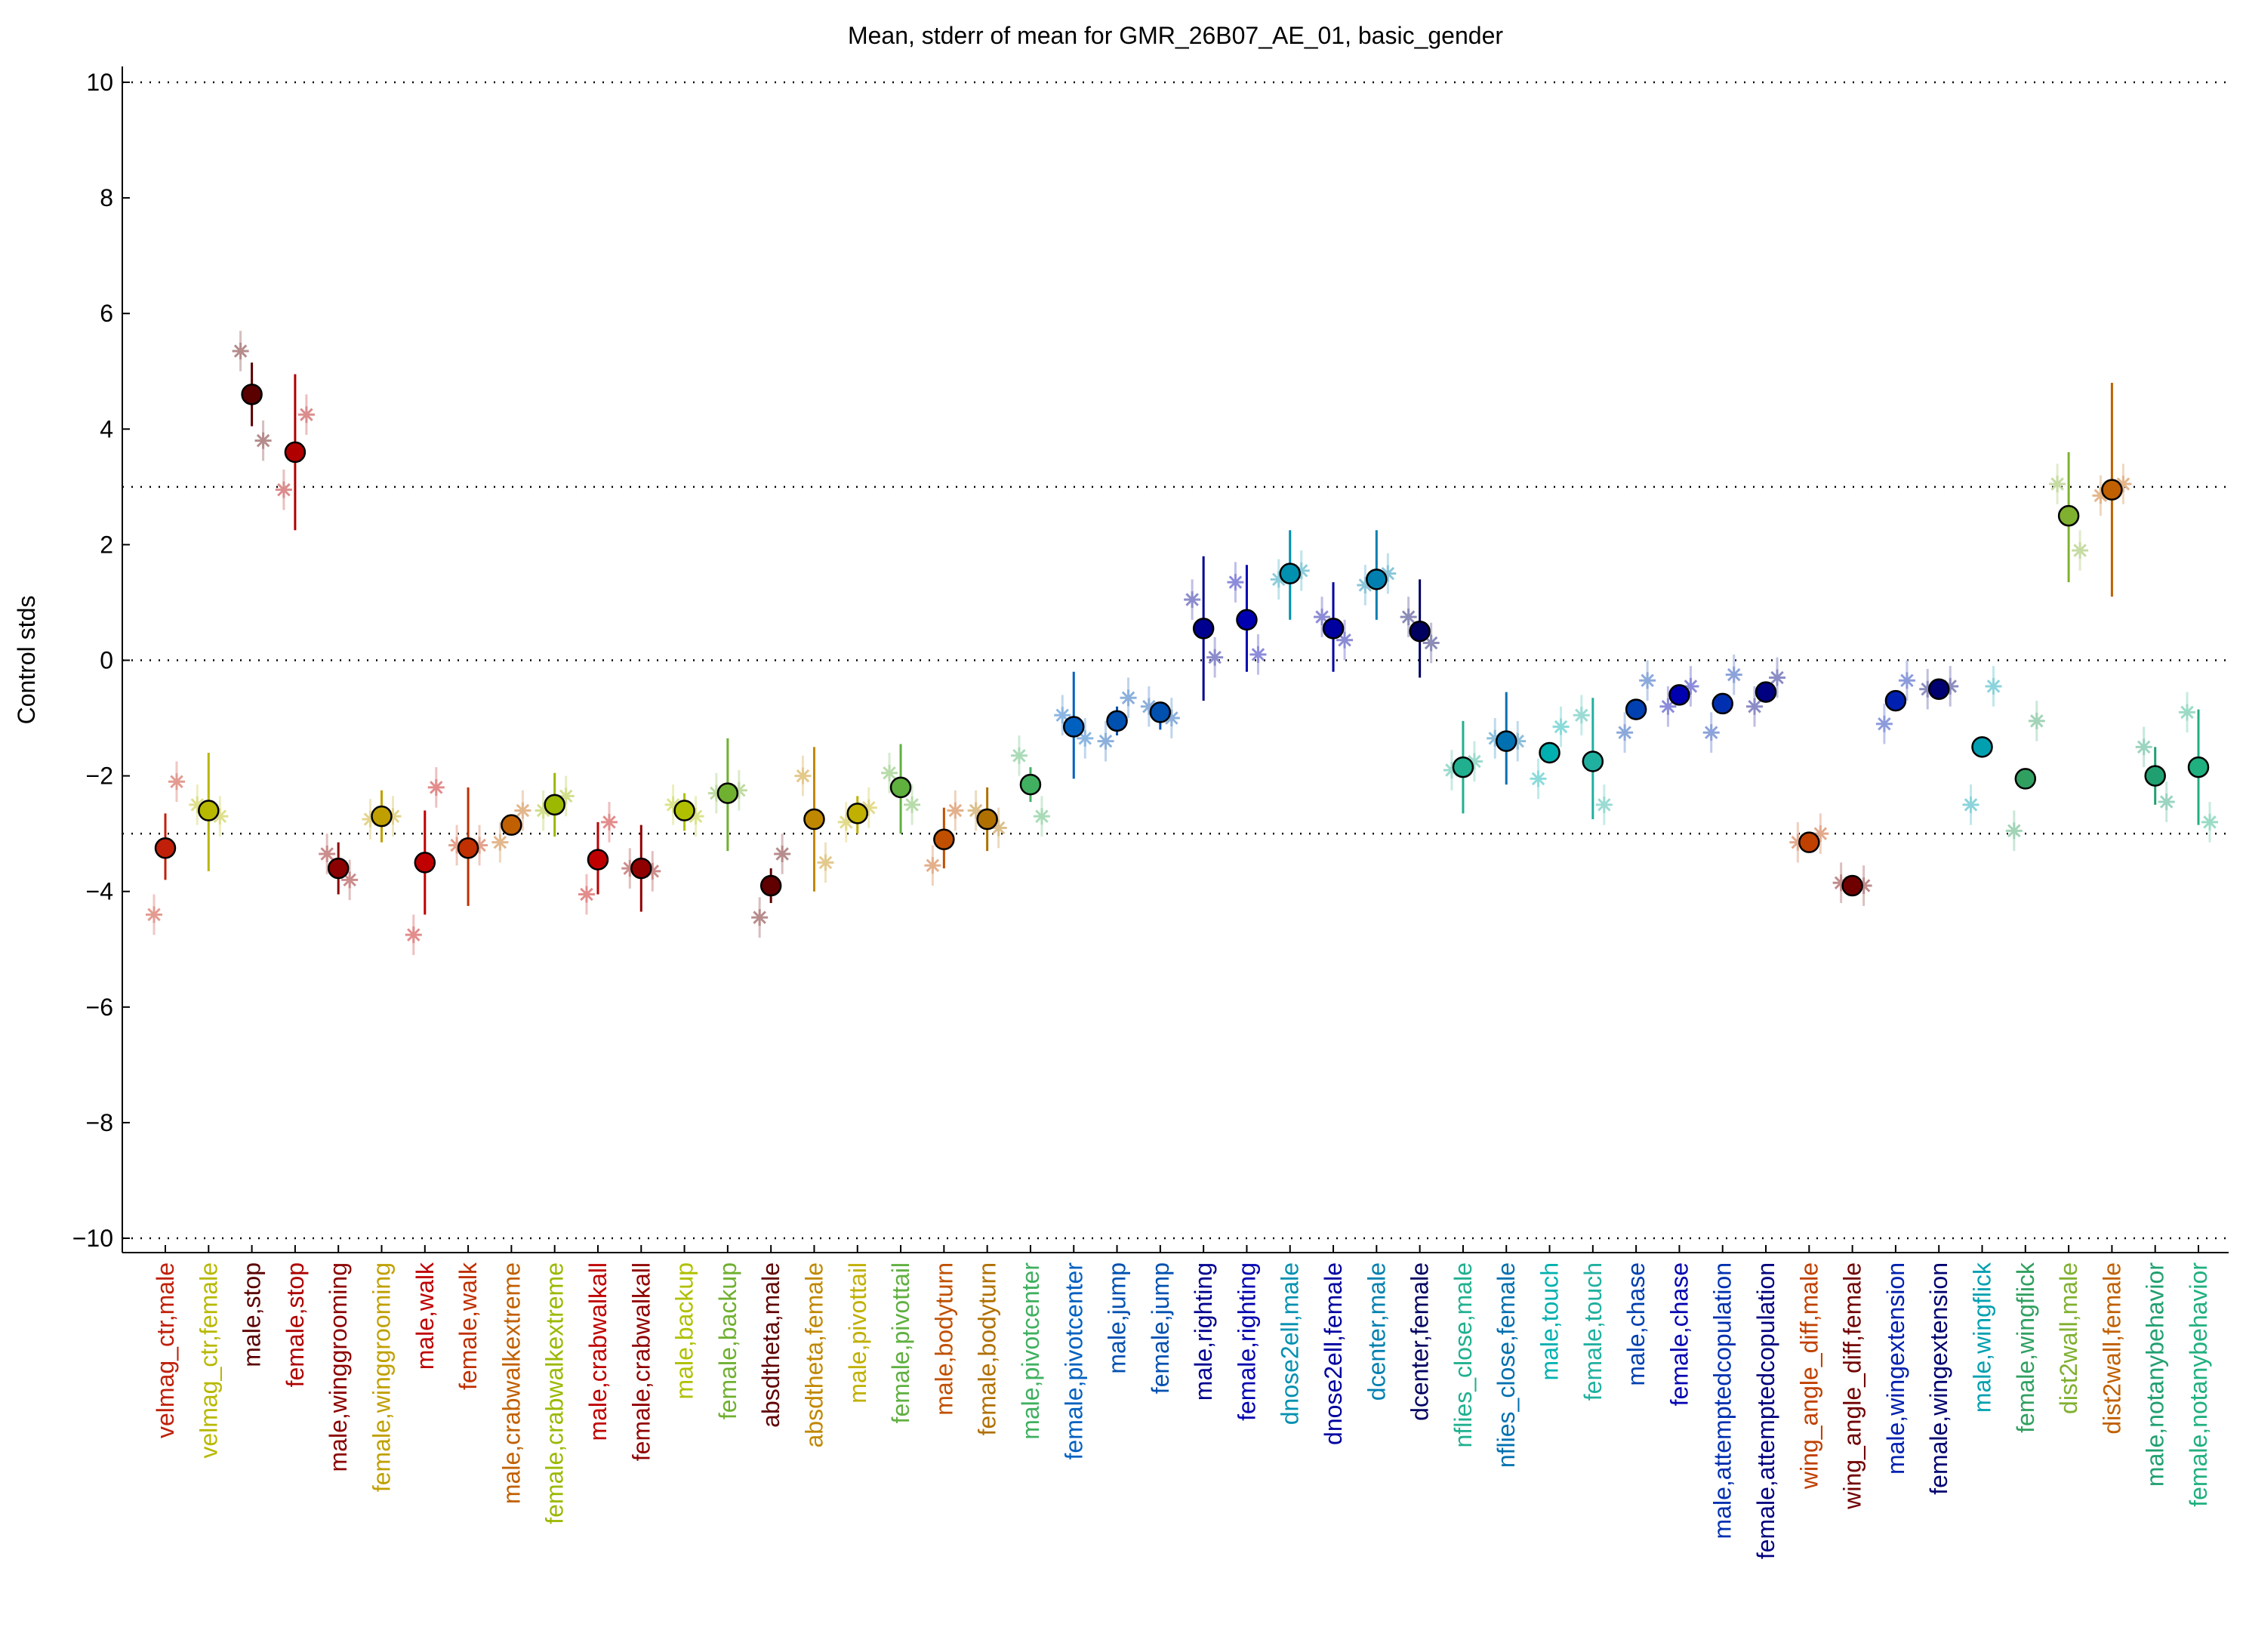 Image resolution: width=2246 pixels, height=1652 pixels. Describe the element at coordinates (1030, 1351) in the screenshot. I see `x-tick-label: male,pivotcenter` at that location.